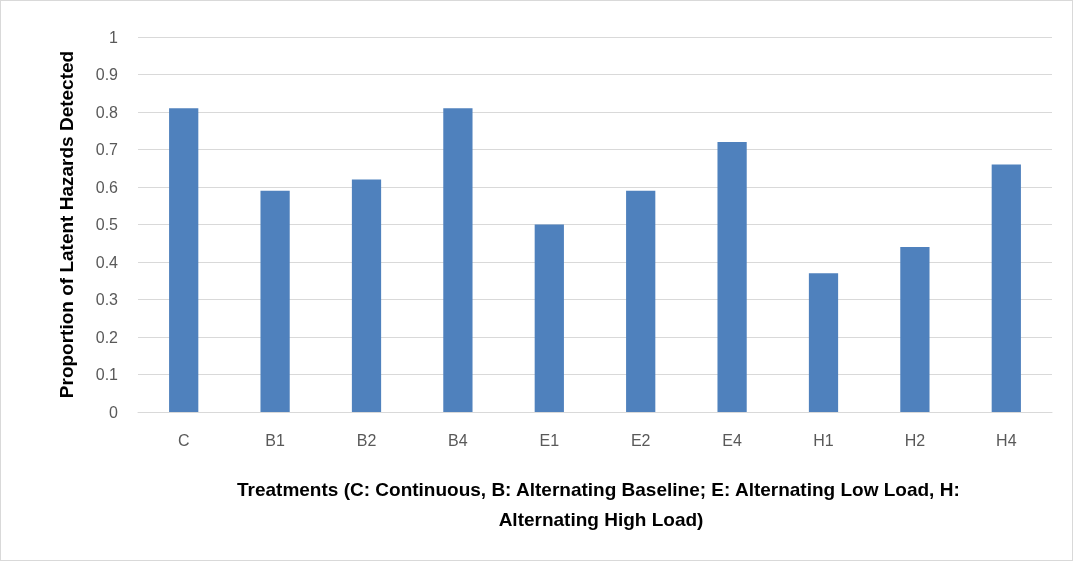 The image size is (1073, 561). What do you see at coordinates (107, 262) in the screenshot?
I see `y-tick-label: 0.4` at bounding box center [107, 262].